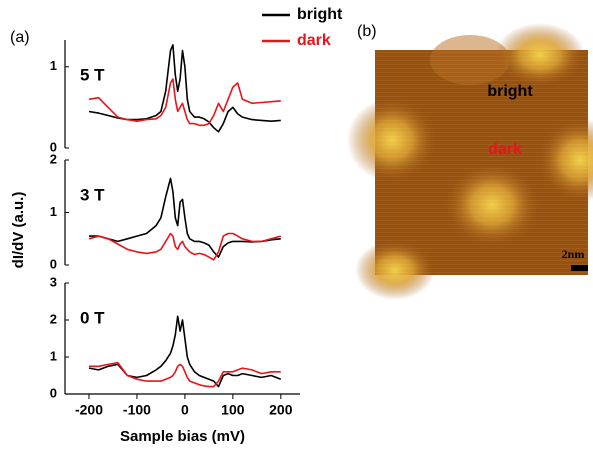 The image size is (593, 450). What do you see at coordinates (18, 230) in the screenshot?
I see `y-axis-label: dI/dV (a.u.)` at bounding box center [18, 230].